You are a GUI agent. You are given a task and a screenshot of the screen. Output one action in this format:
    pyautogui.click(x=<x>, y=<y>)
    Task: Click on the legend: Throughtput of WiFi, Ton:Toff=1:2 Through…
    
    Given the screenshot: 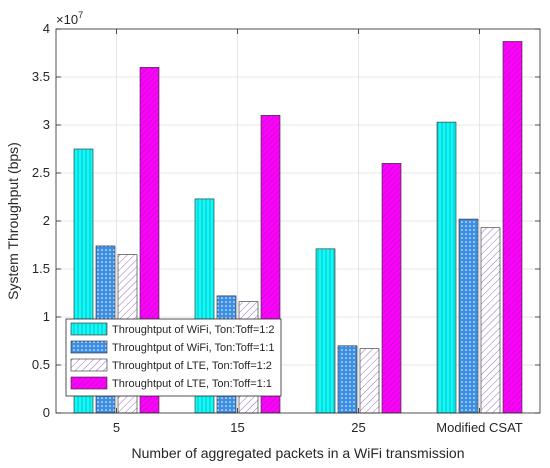 What is the action you would take?
    pyautogui.click(x=173, y=357)
    